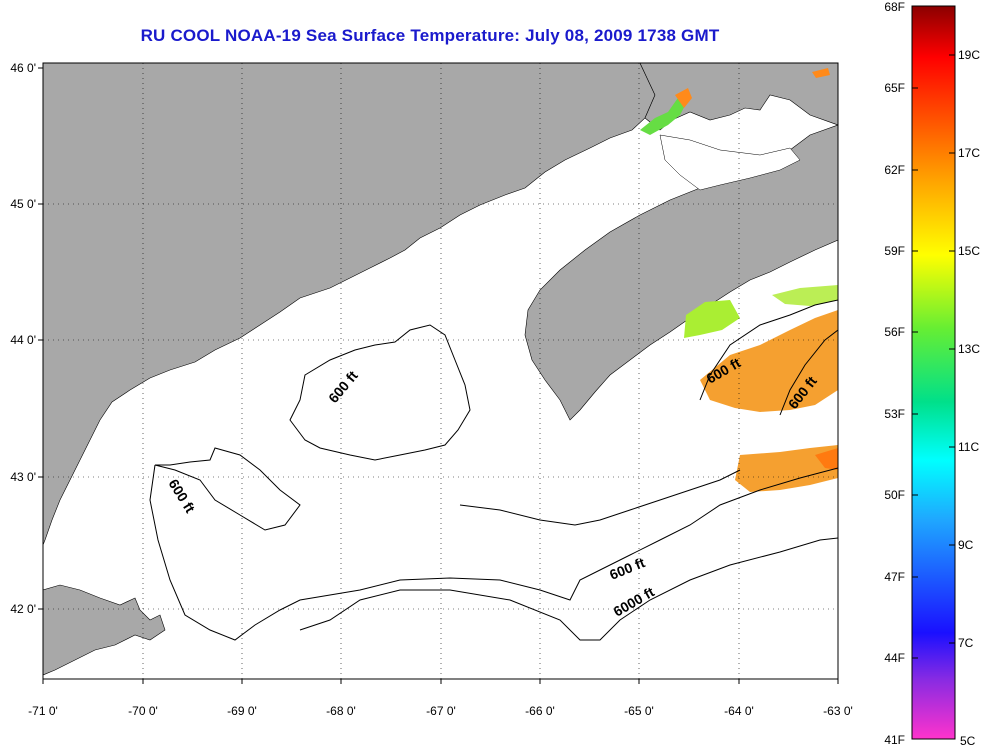 Image resolution: width=984 pixels, height=754 pixels. What do you see at coordinates (894, 577) in the screenshot?
I see `colorbar-f-label: 47F` at bounding box center [894, 577].